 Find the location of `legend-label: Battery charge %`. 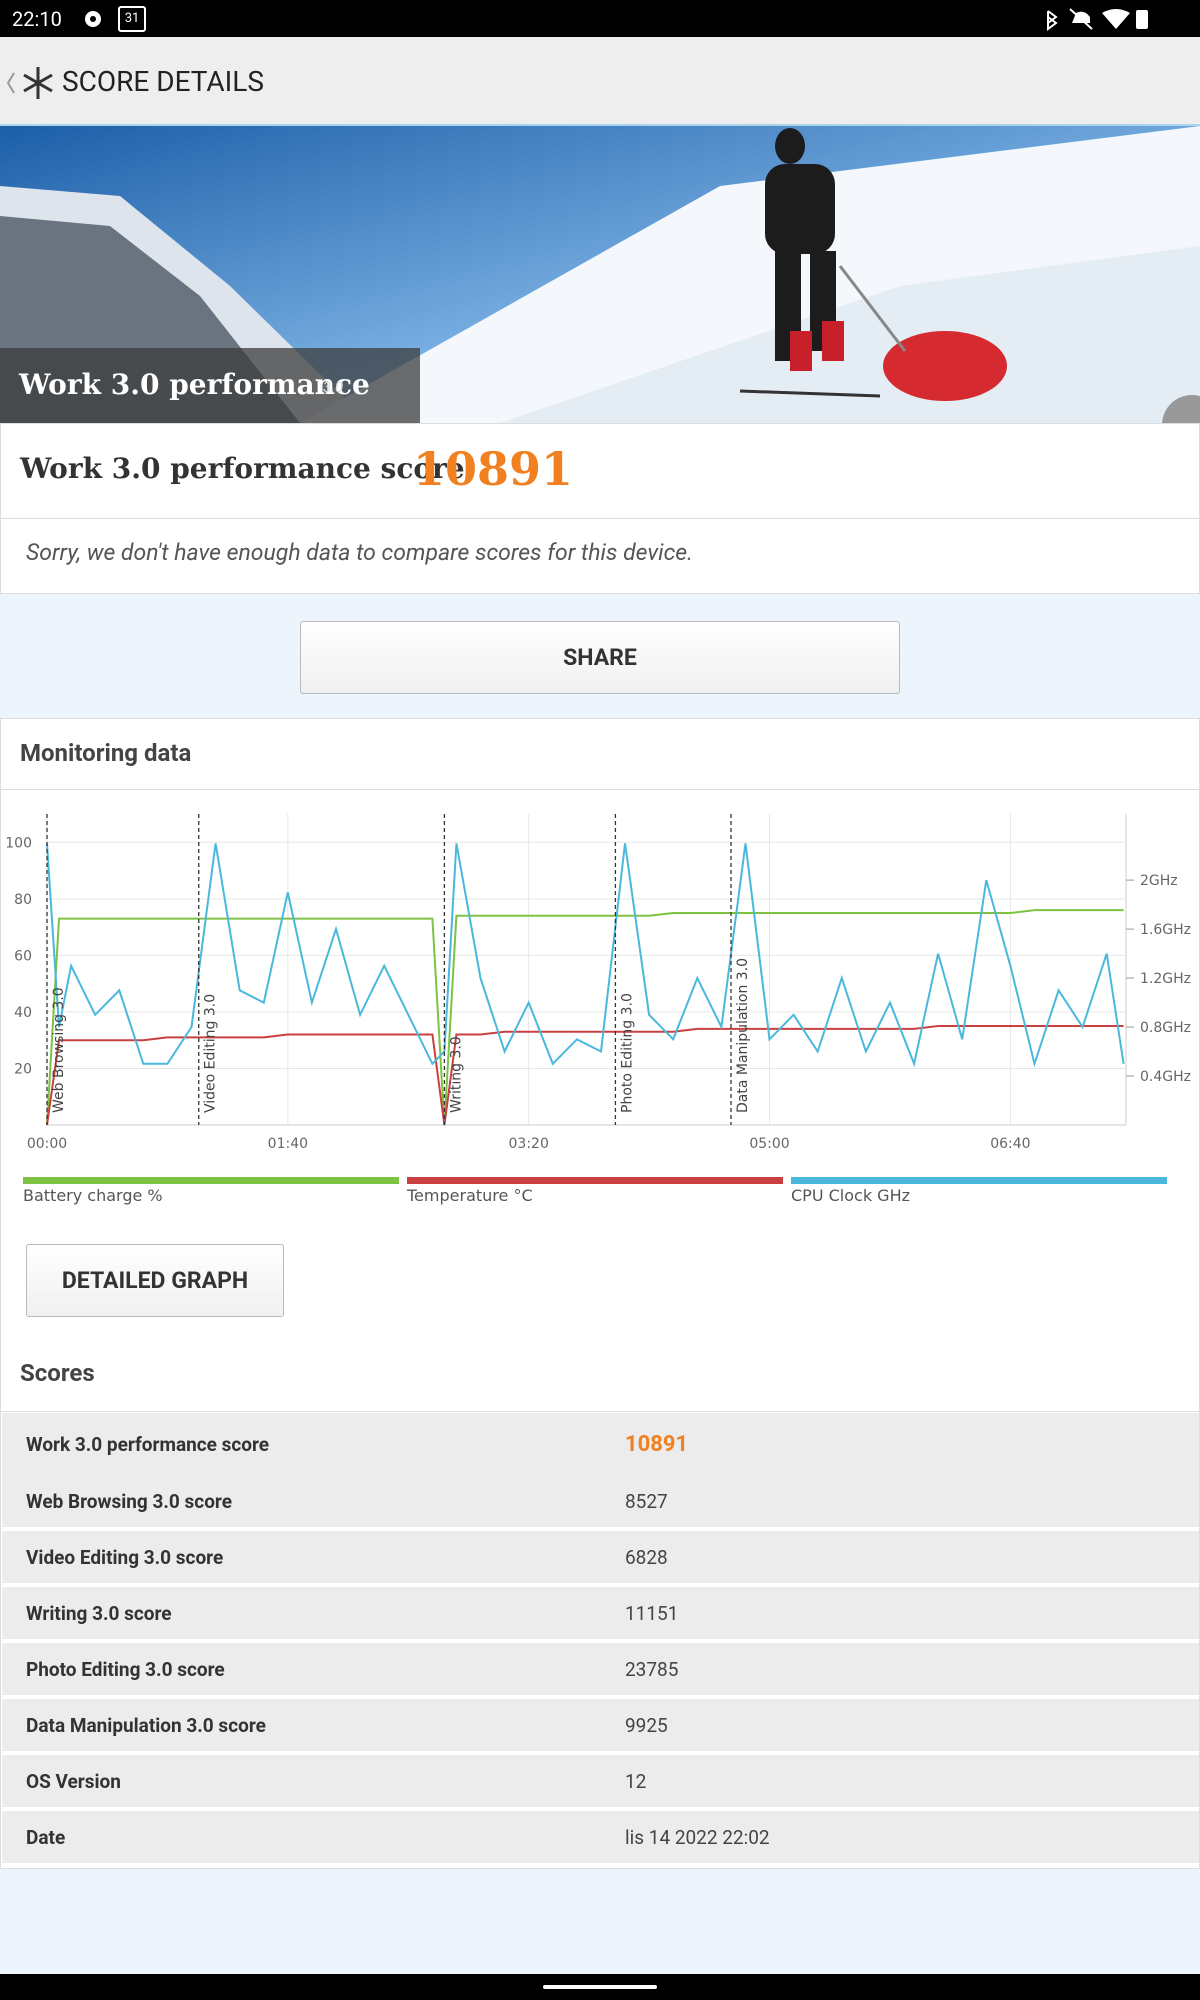

legend-label: Battery charge % is located at coordinates (93, 1195).